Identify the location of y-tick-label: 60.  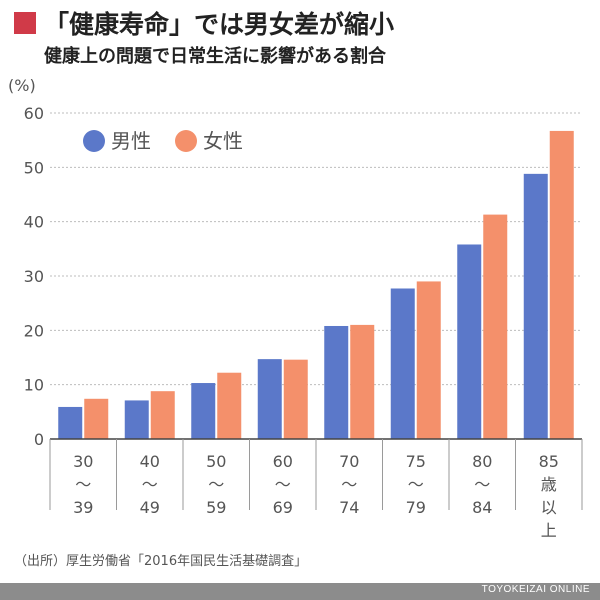
(34, 113).